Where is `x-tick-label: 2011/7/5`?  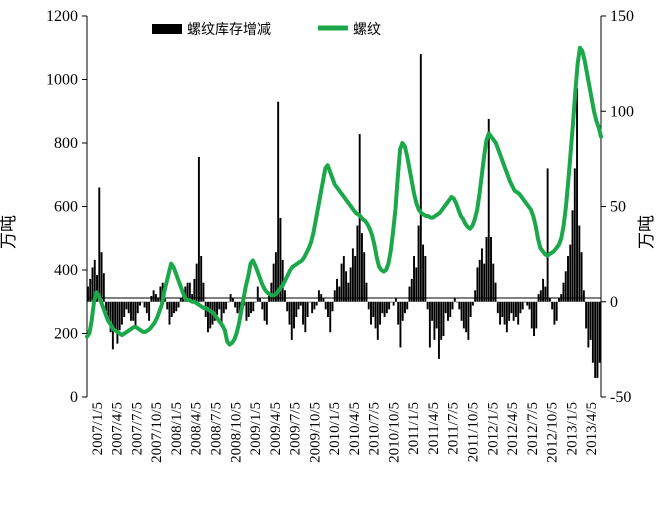
x-tick-label: 2011/7/5 is located at coordinates (454, 428).